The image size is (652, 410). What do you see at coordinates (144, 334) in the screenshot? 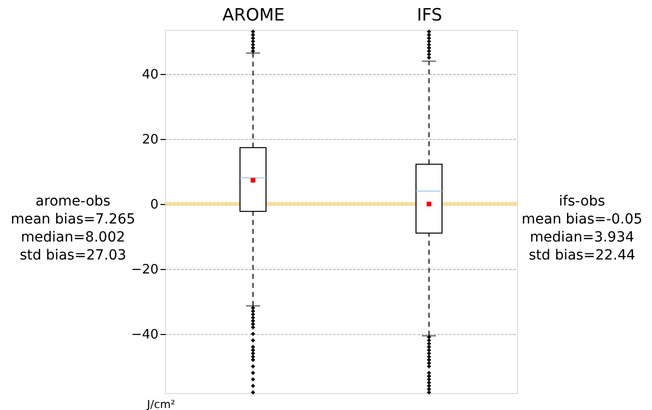
I see `y-tick-label: −40` at bounding box center [144, 334].